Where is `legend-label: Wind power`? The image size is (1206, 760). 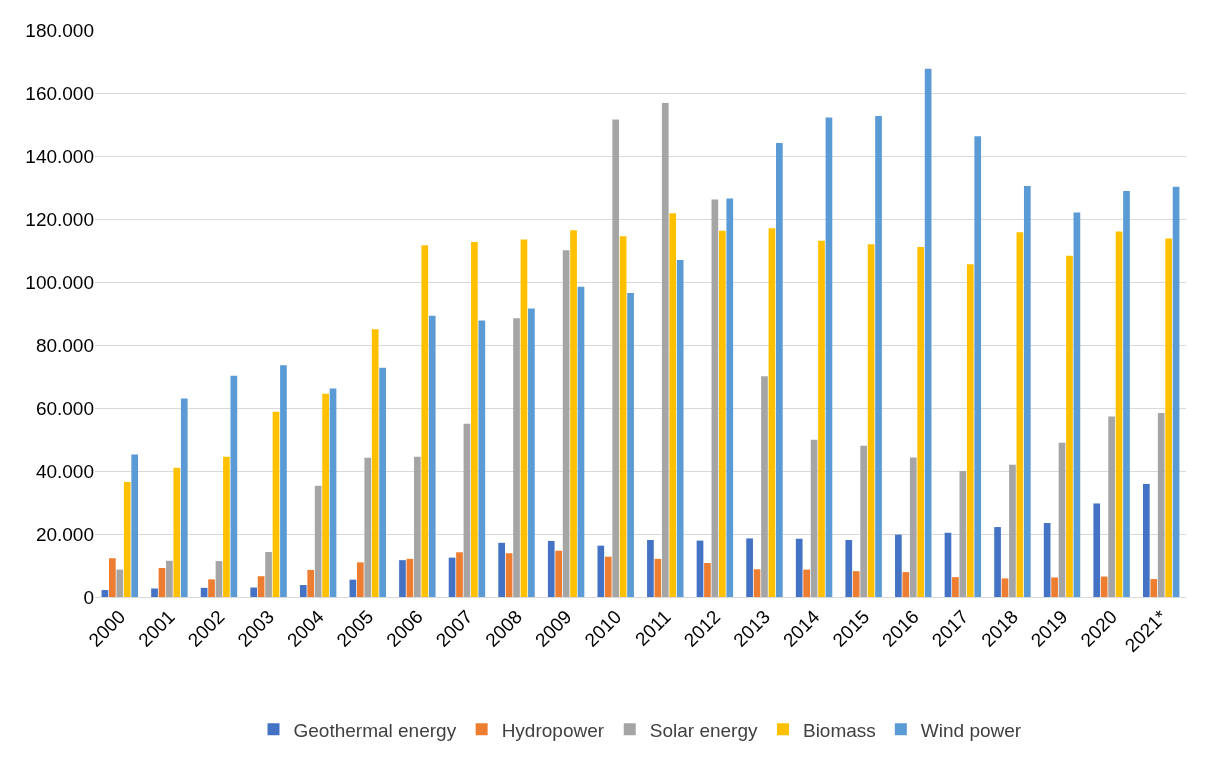
legend-label: Wind power is located at coordinates (971, 730).